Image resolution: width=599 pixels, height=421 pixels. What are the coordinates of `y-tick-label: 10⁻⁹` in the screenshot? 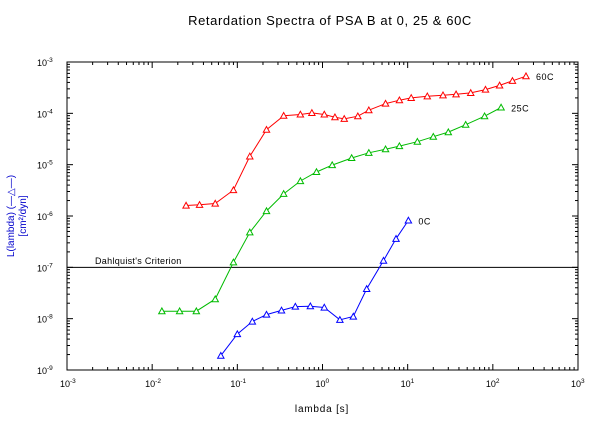 It's located at (45, 370).